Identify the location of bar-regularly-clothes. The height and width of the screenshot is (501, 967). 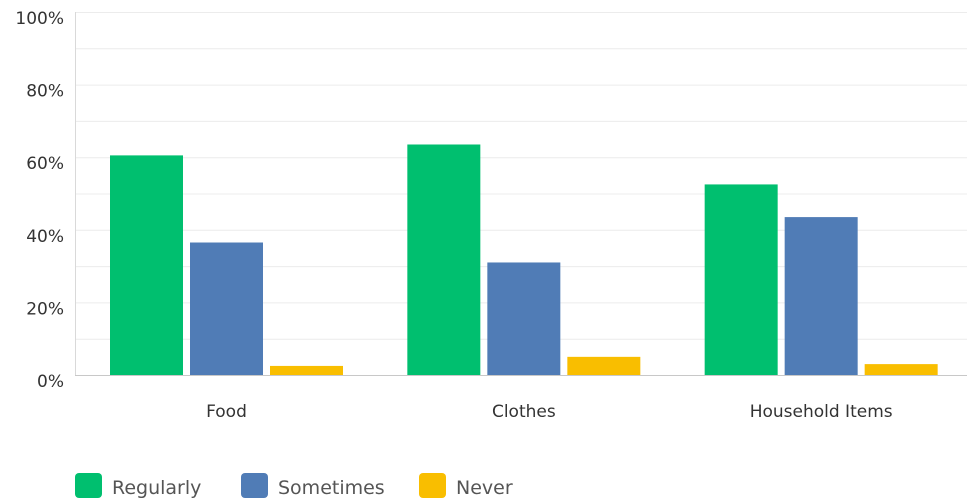
(444, 259).